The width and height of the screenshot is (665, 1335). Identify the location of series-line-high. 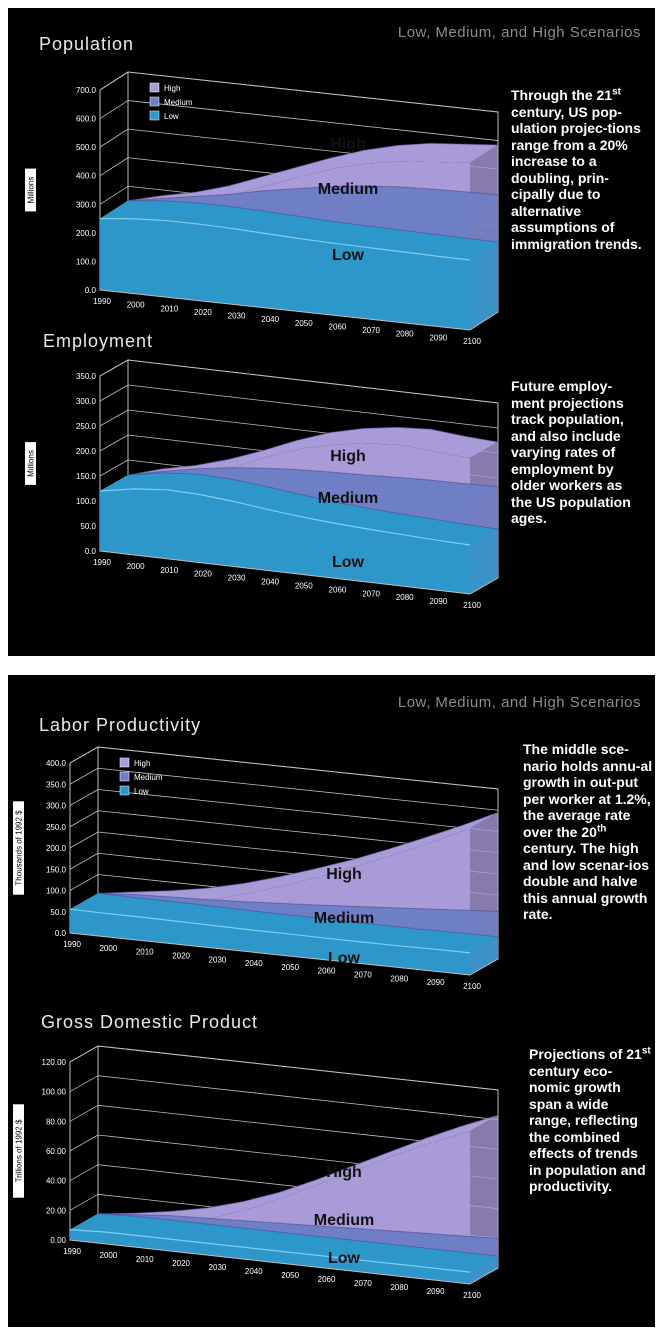
(298, 852).